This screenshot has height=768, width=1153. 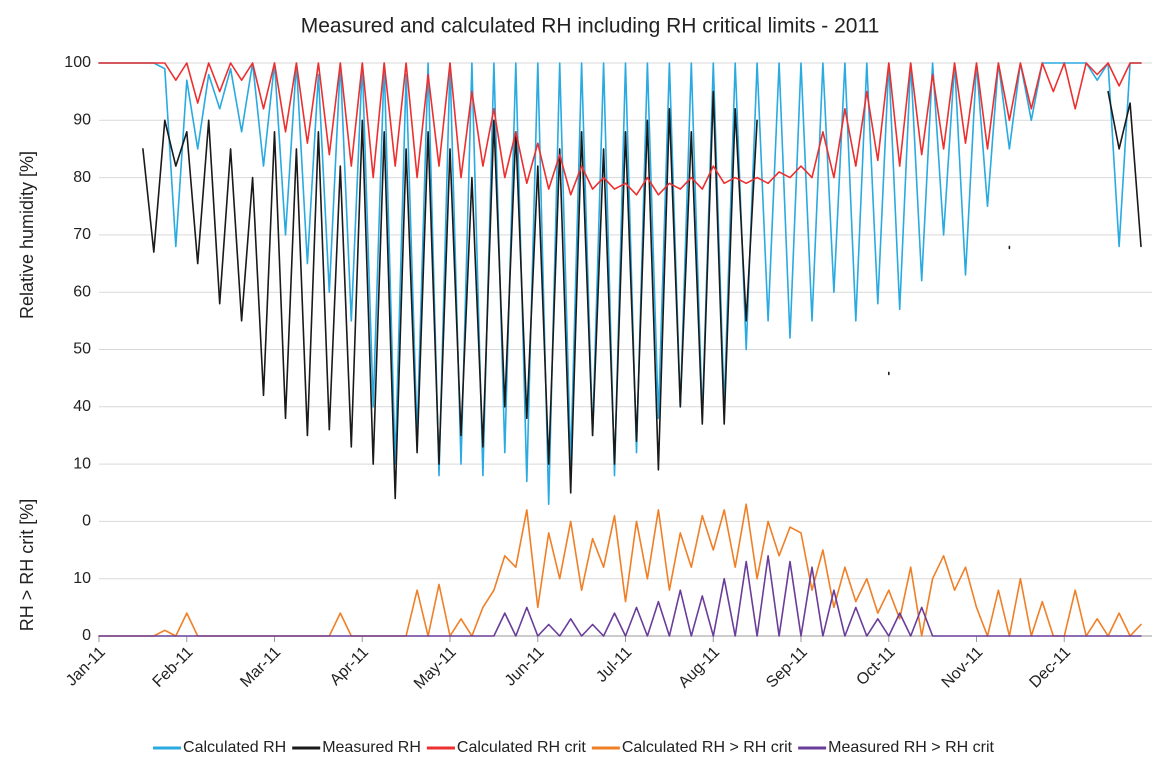 What do you see at coordinates (435, 668) in the screenshot?
I see `x-tick-label: May-11` at bounding box center [435, 668].